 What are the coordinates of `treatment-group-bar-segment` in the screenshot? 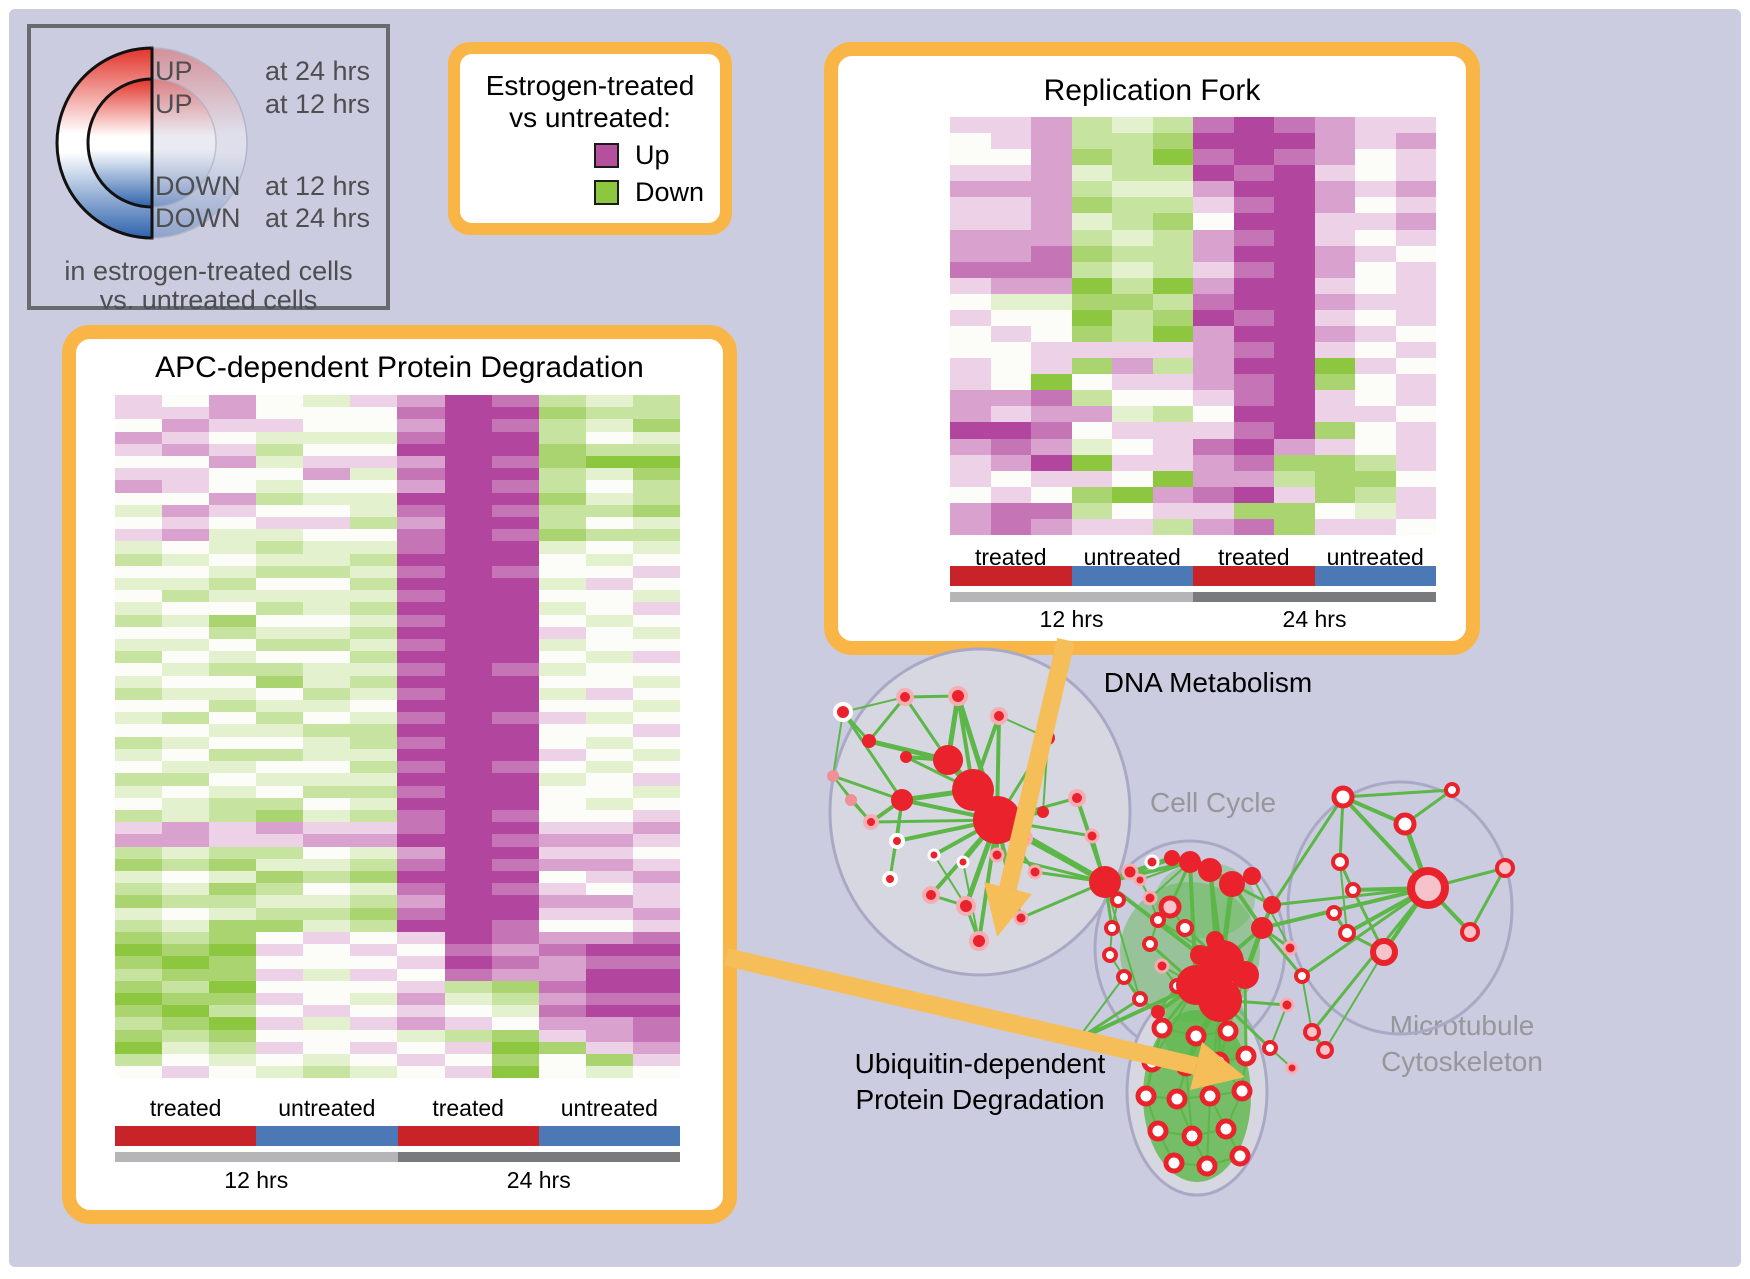 It's located at (1375, 576).